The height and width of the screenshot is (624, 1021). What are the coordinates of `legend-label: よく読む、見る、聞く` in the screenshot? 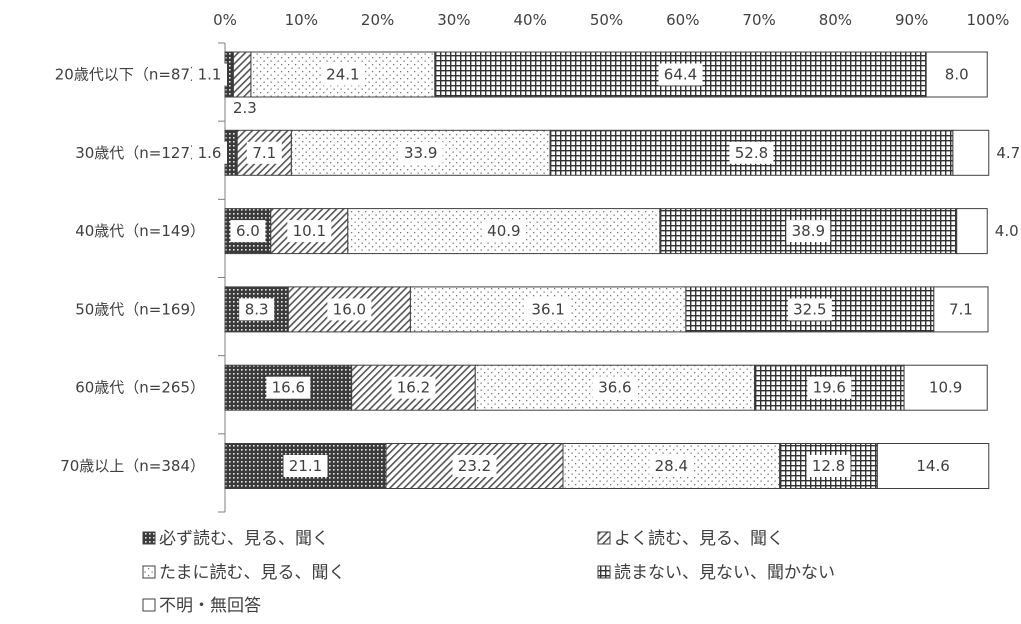 It's located at (699, 539).